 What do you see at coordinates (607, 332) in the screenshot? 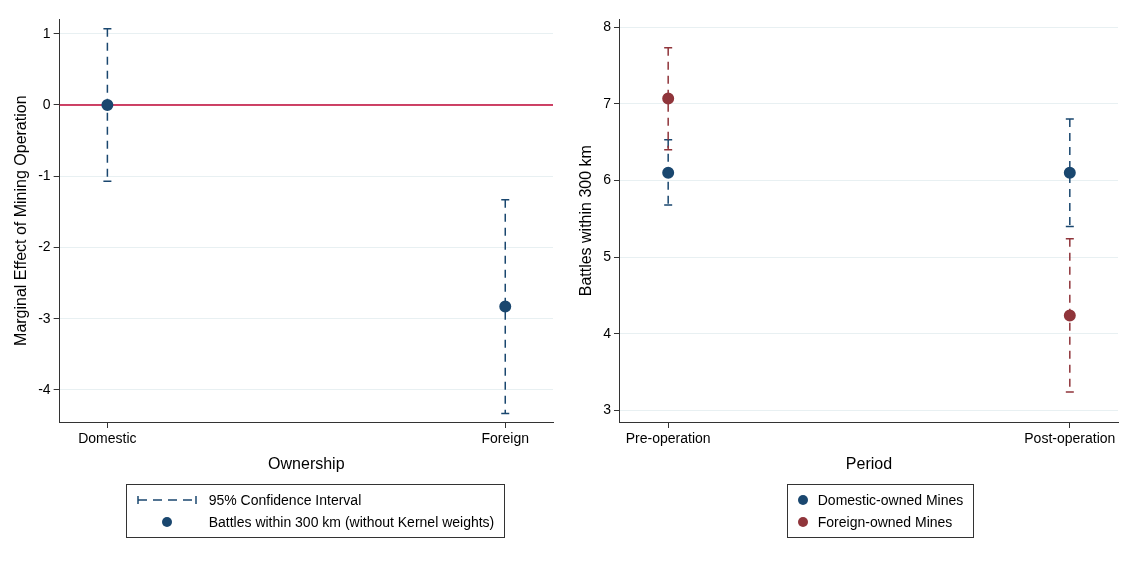
I see `y-tick-label: 4` at bounding box center [607, 332].